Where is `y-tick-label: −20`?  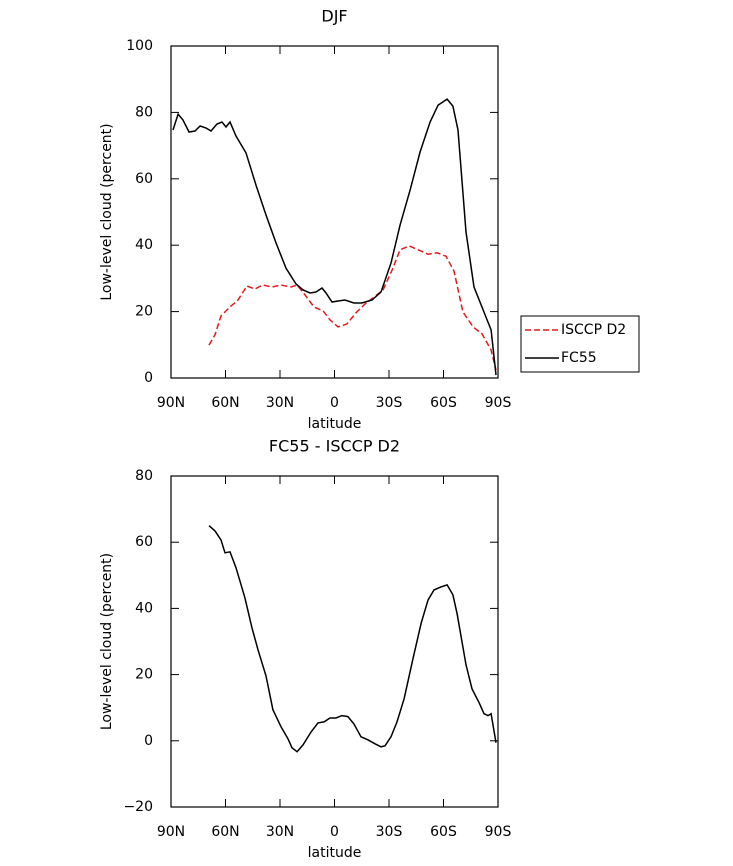 y-tick-label: −20 is located at coordinates (138, 807).